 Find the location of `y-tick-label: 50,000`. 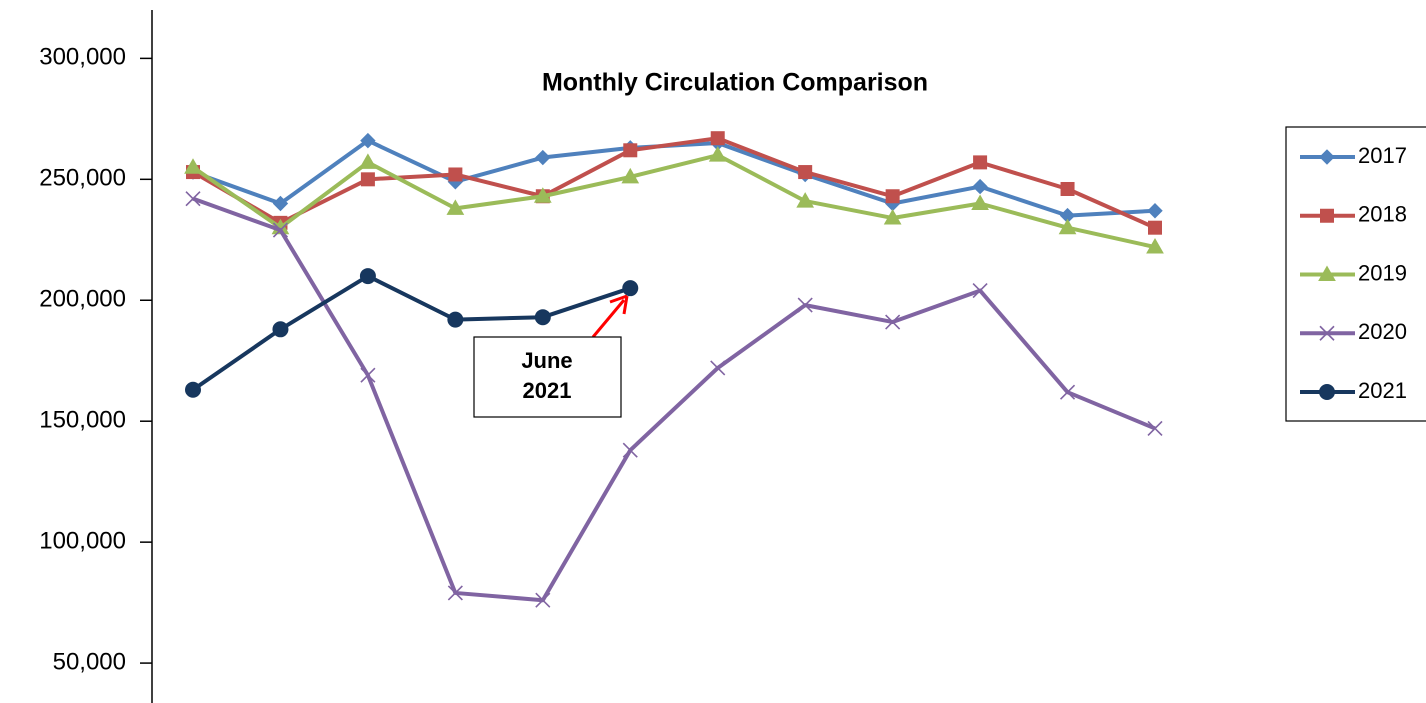

y-tick-label: 50,000 is located at coordinates (89, 661).